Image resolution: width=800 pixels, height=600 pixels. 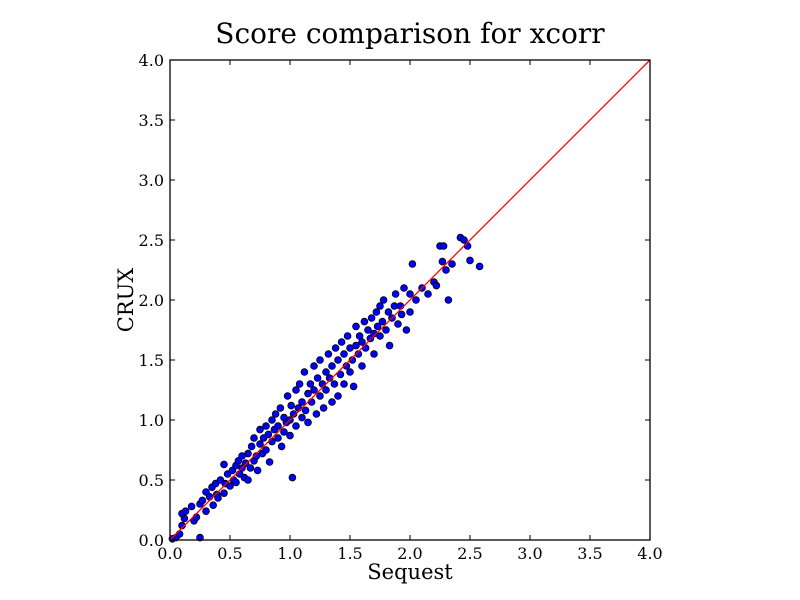 What do you see at coordinates (349, 553) in the screenshot?
I see `x-tick-label: 1.5` at bounding box center [349, 553].